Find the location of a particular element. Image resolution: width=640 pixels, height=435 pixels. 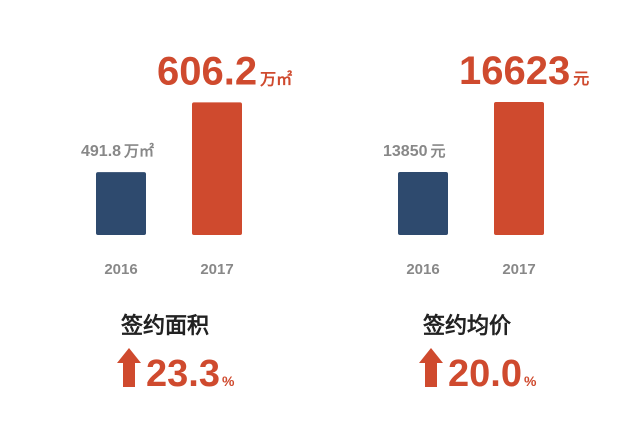

change-value: 20.0 is located at coordinates (485, 374).